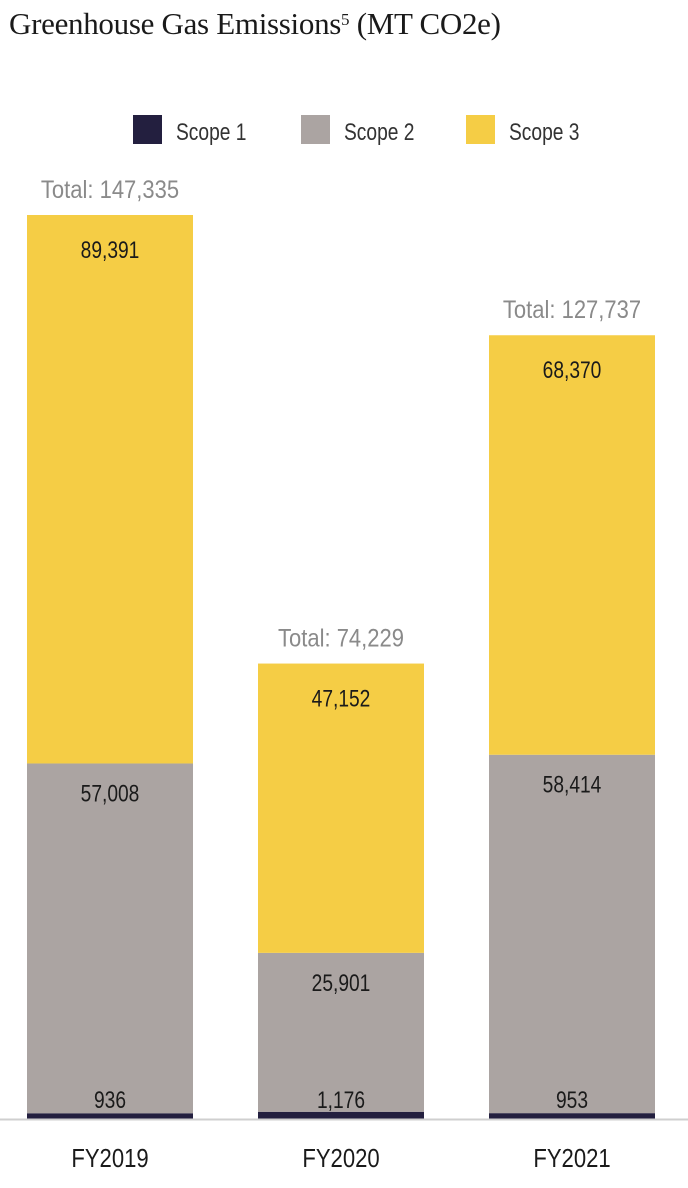  What do you see at coordinates (110, 1100) in the screenshot?
I see `data-label-FY2019-scope1: 936` at bounding box center [110, 1100].